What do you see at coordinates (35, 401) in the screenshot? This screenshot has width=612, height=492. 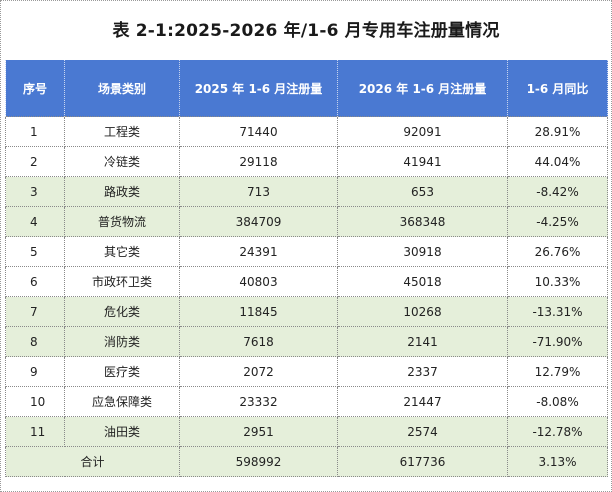 I see `row-index: 10` at bounding box center [35, 401].